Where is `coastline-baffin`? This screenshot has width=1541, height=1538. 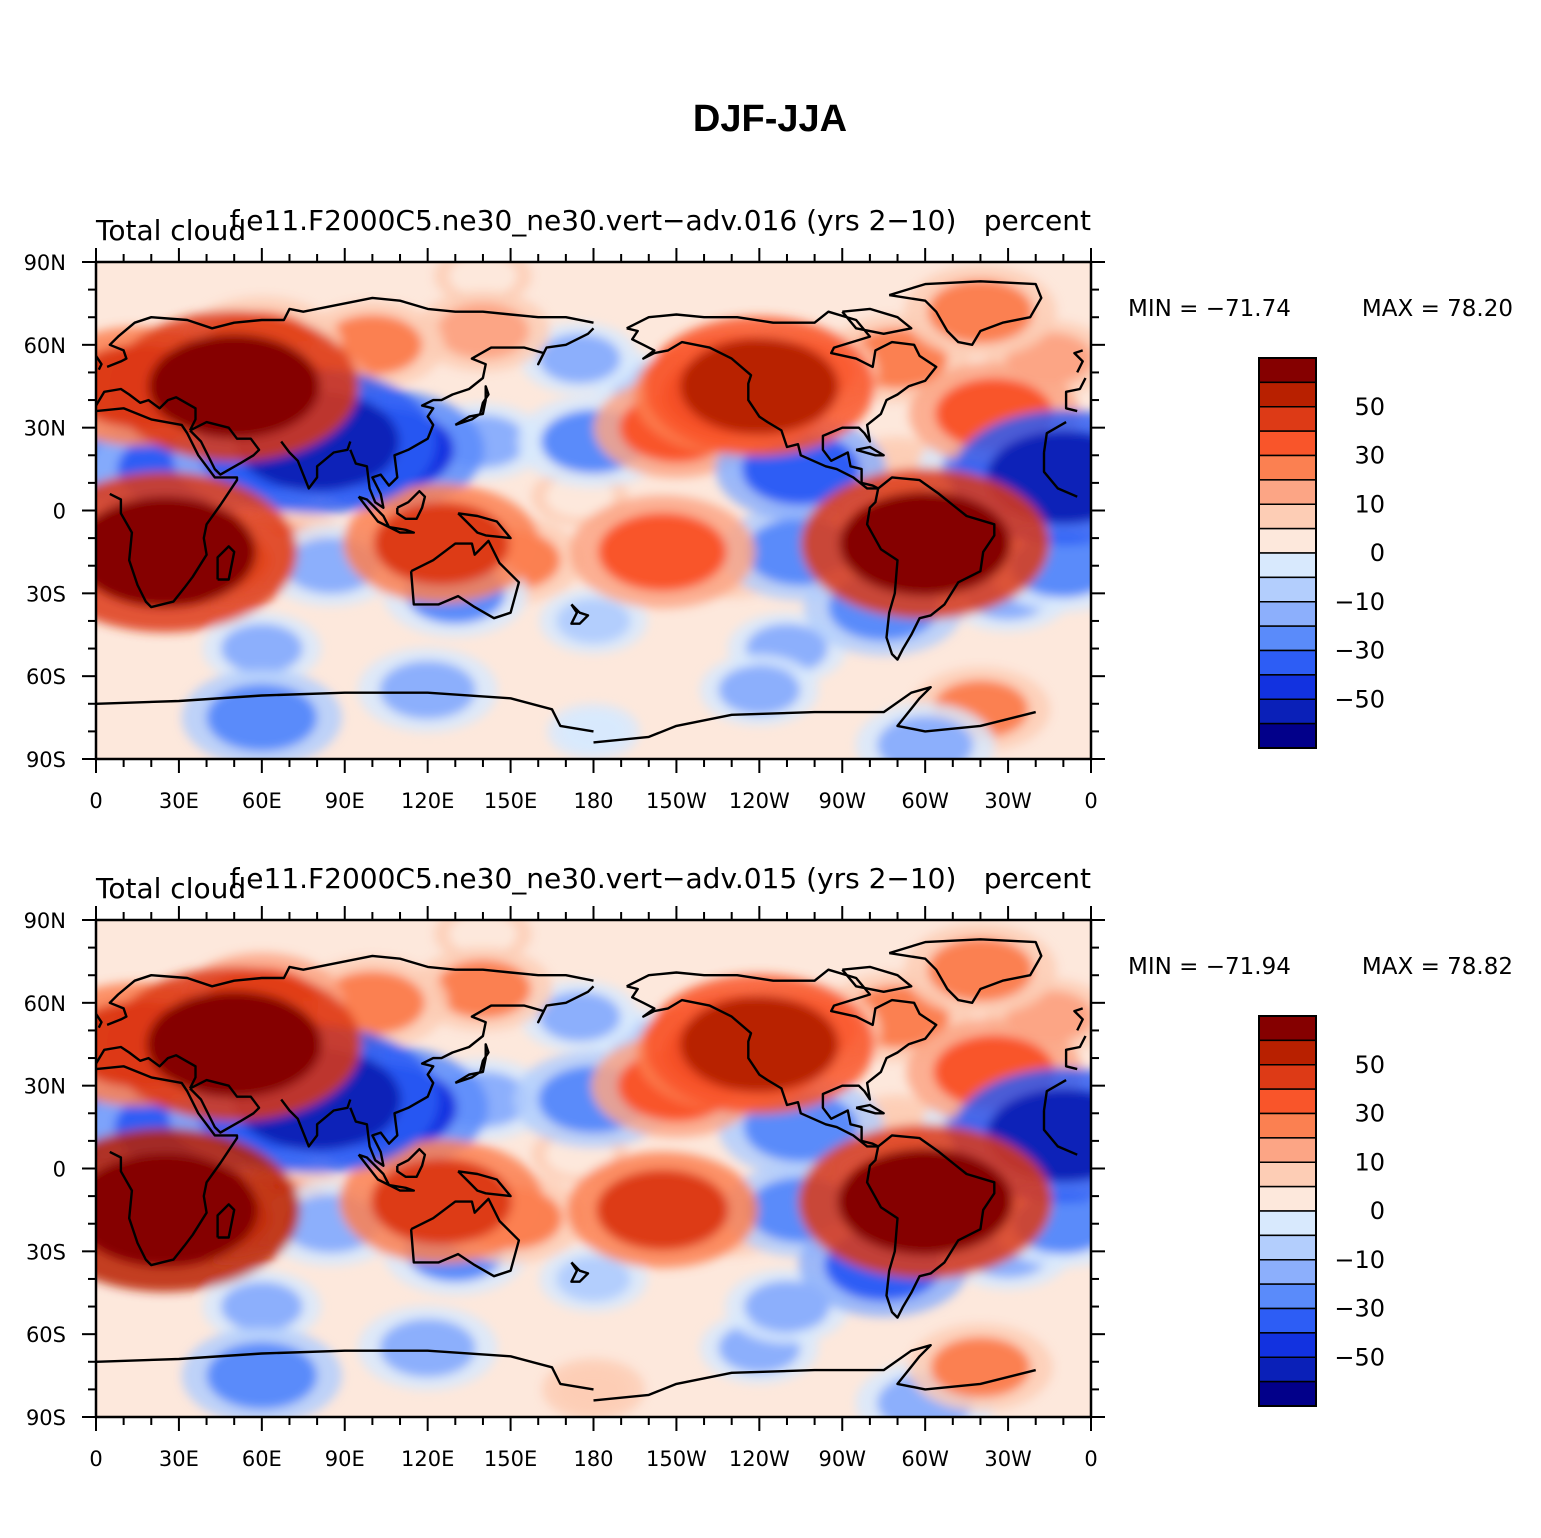 coastline-baffin is located at coordinates (877, 321).